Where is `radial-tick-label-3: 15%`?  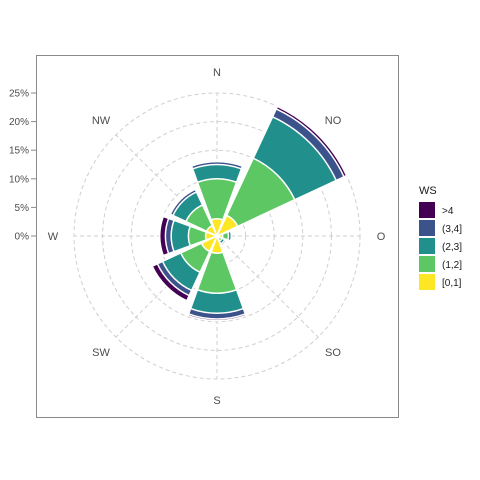
radial-tick-label-3: 15% is located at coordinates (19, 151).